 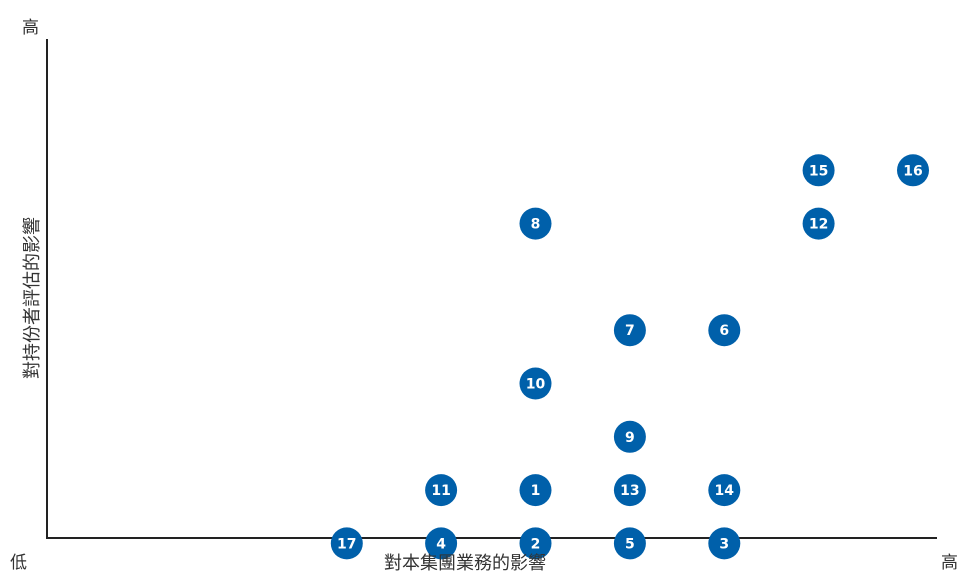 I want to click on data-point: 3, so click(x=724, y=543).